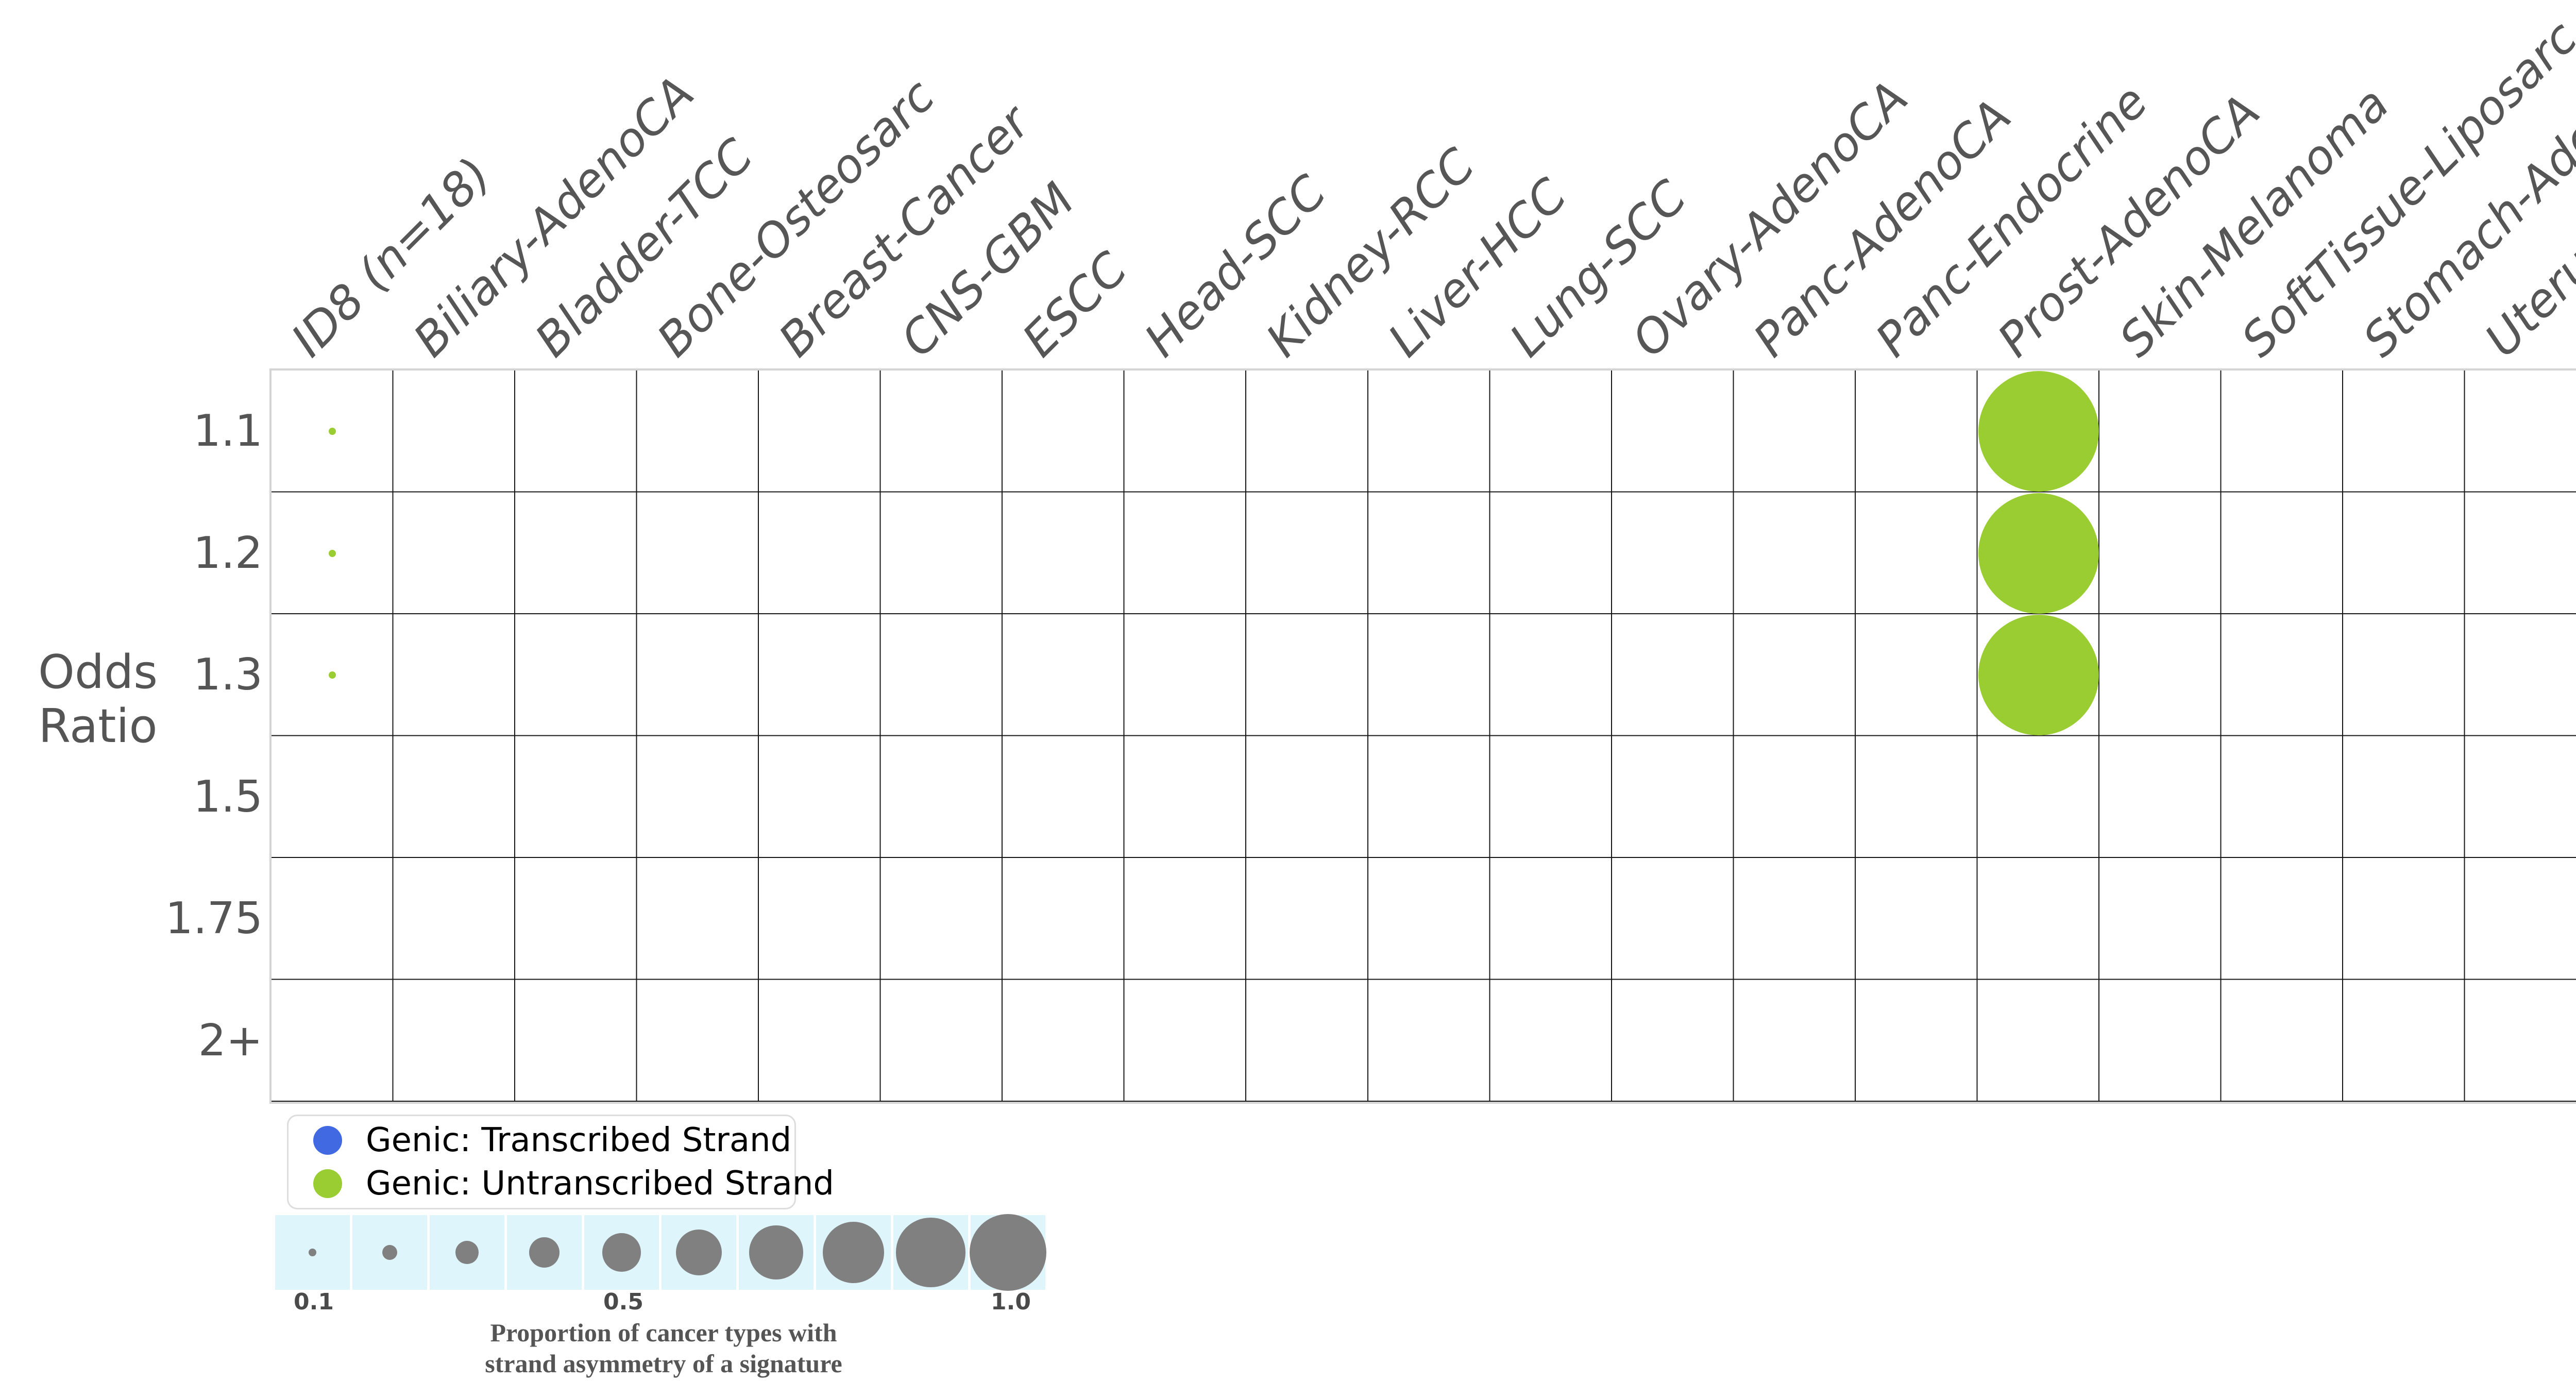 The width and height of the screenshot is (2576, 1381). Describe the element at coordinates (228, 553) in the screenshot. I see `row-label-1-2: 1.2` at that location.